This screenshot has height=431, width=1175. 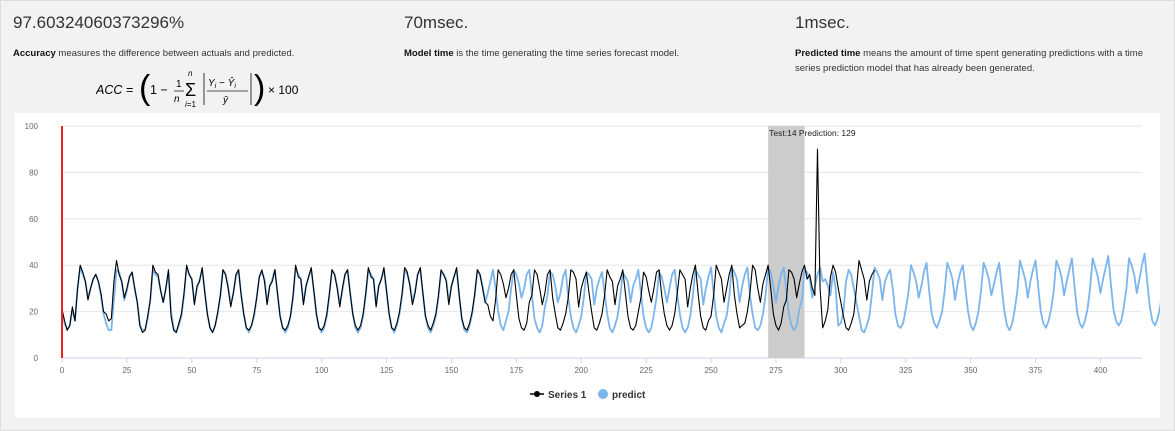 I want to click on x-tick-label: 175, so click(x=517, y=370).